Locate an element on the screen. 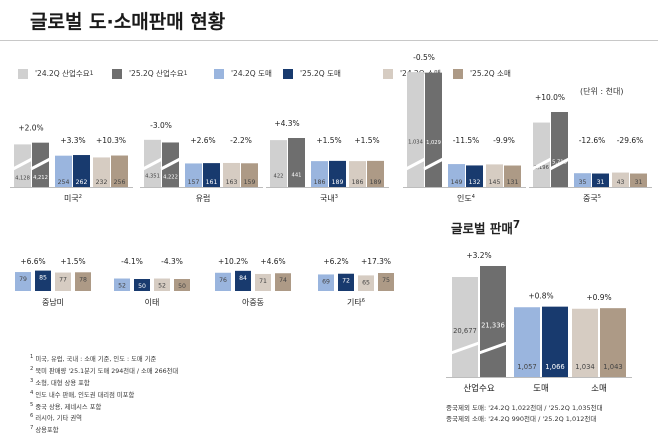 This screenshot has width=658, height=436. footnote-text: 소형, 대형 상용 포함 is located at coordinates (62, 383).